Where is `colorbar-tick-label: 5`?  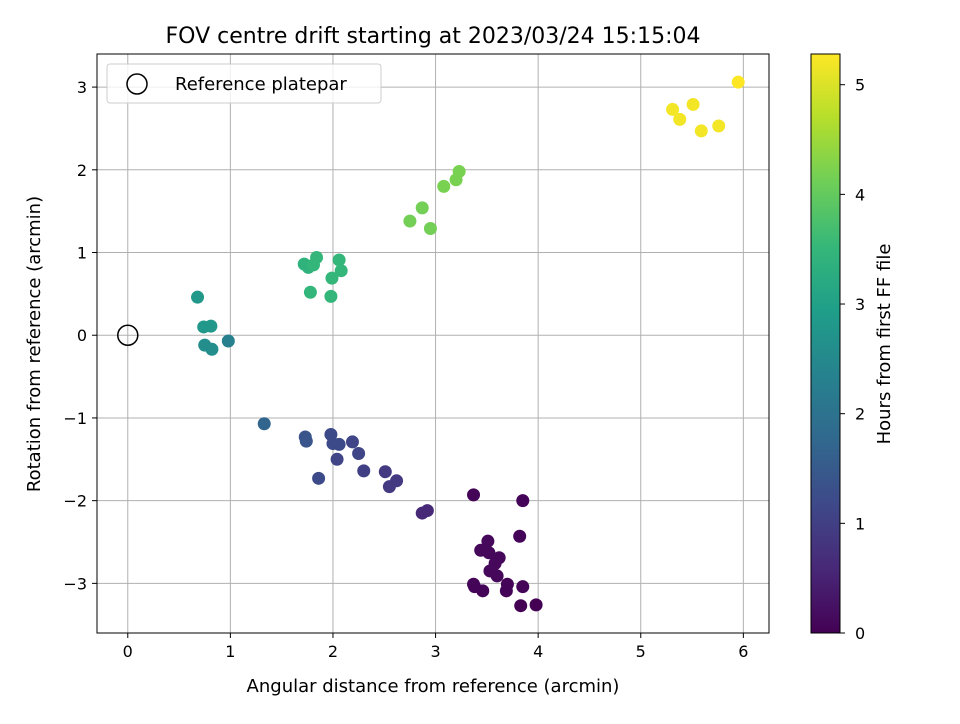
colorbar-tick-label: 5 is located at coordinates (860, 85).